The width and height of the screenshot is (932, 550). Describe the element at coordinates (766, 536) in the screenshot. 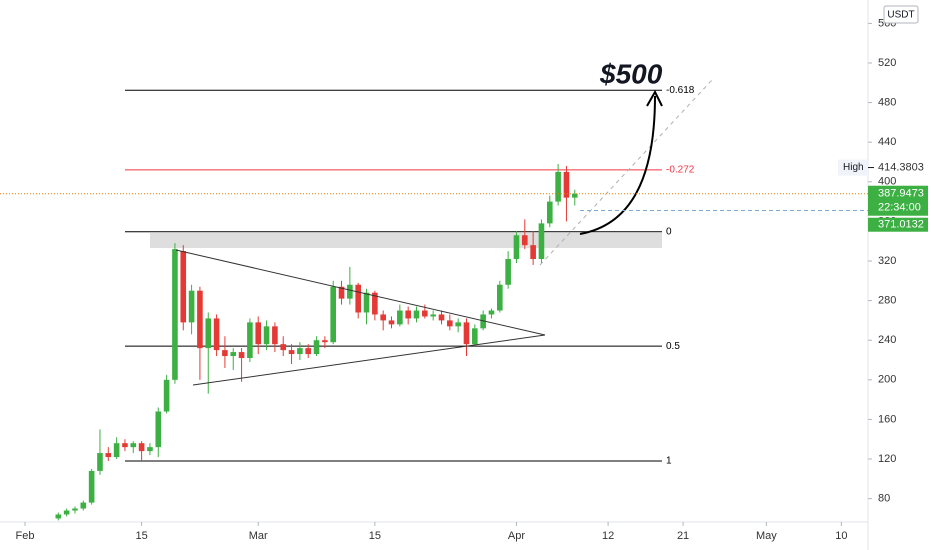

I see `x-tick-label: May` at that location.